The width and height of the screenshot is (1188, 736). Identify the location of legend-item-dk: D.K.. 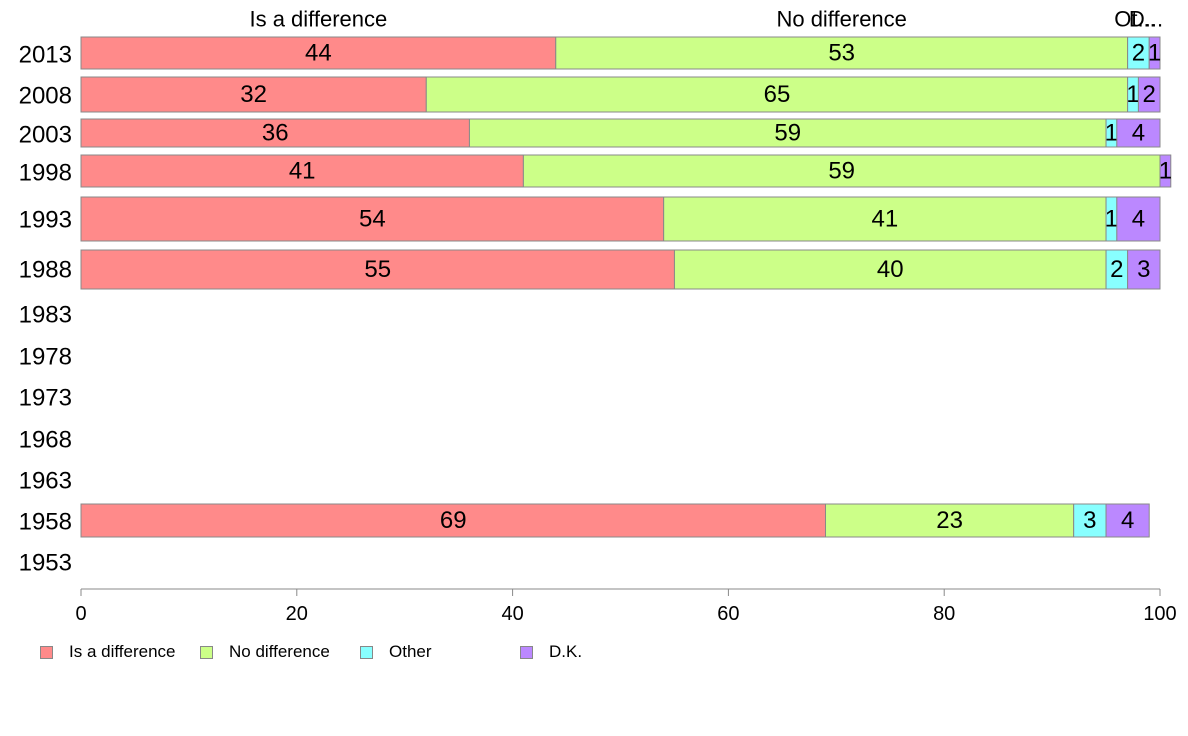
(551, 652).